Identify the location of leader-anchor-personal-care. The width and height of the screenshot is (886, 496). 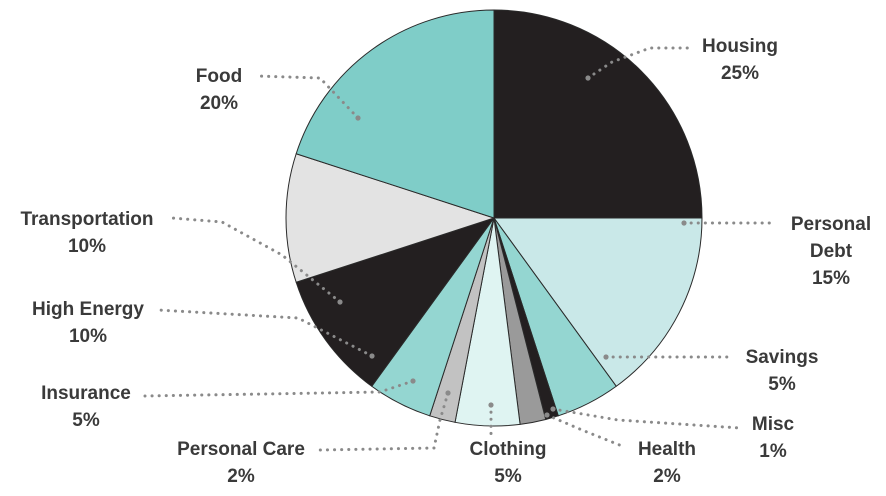
(448, 393).